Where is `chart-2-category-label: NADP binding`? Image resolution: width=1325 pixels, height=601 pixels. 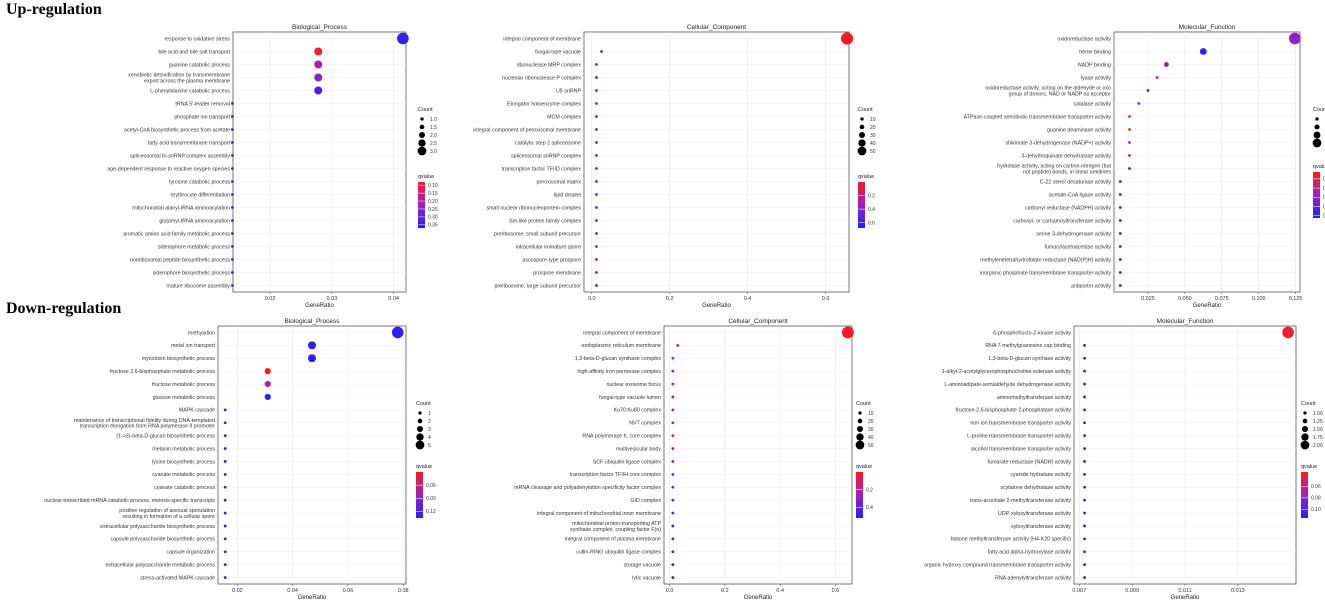 chart-2-category-label: NADP binding is located at coordinates (1094, 65).